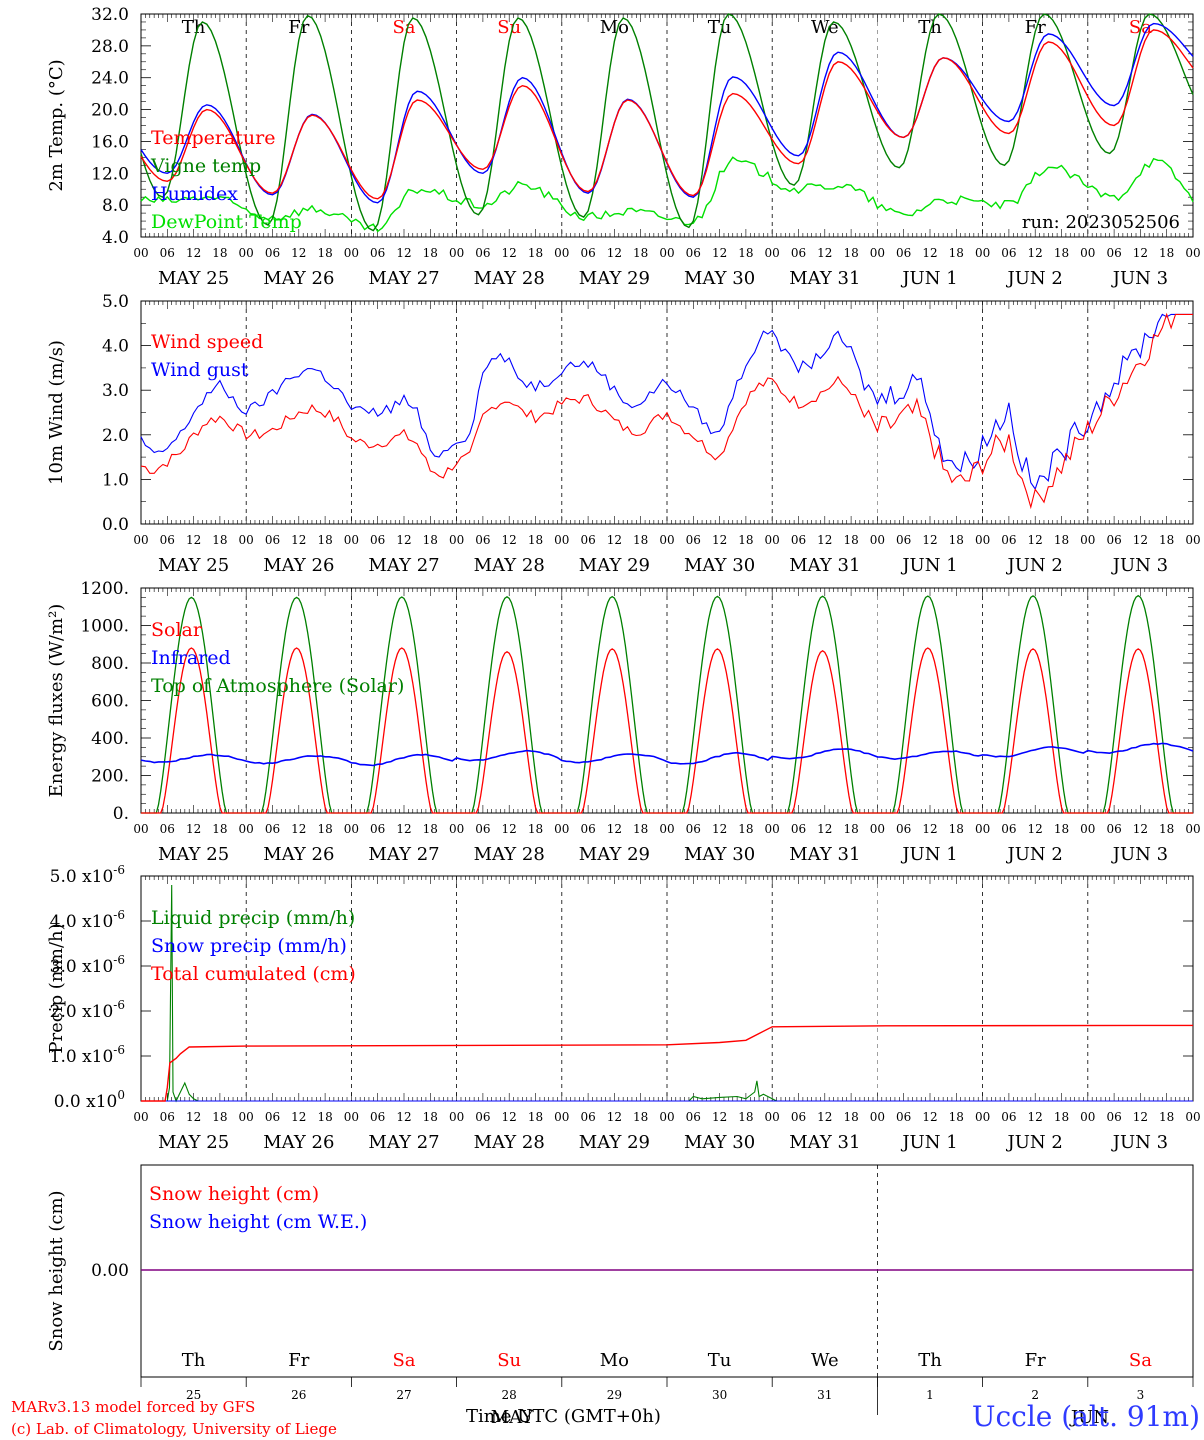  What do you see at coordinates (509, 27) in the screenshot?
I see `weekday-label: Su` at bounding box center [509, 27].